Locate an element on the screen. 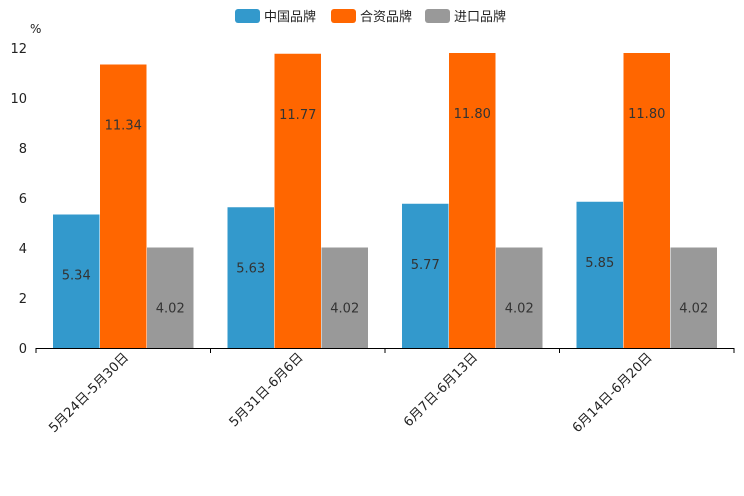 Image resolution: width=744 pixels, height=496 pixels. y-axis-unit-label: % is located at coordinates (35, 29).